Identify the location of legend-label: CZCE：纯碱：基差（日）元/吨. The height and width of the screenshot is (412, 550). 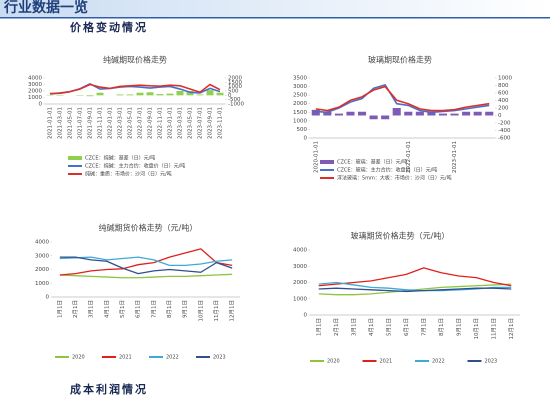
(120, 158).